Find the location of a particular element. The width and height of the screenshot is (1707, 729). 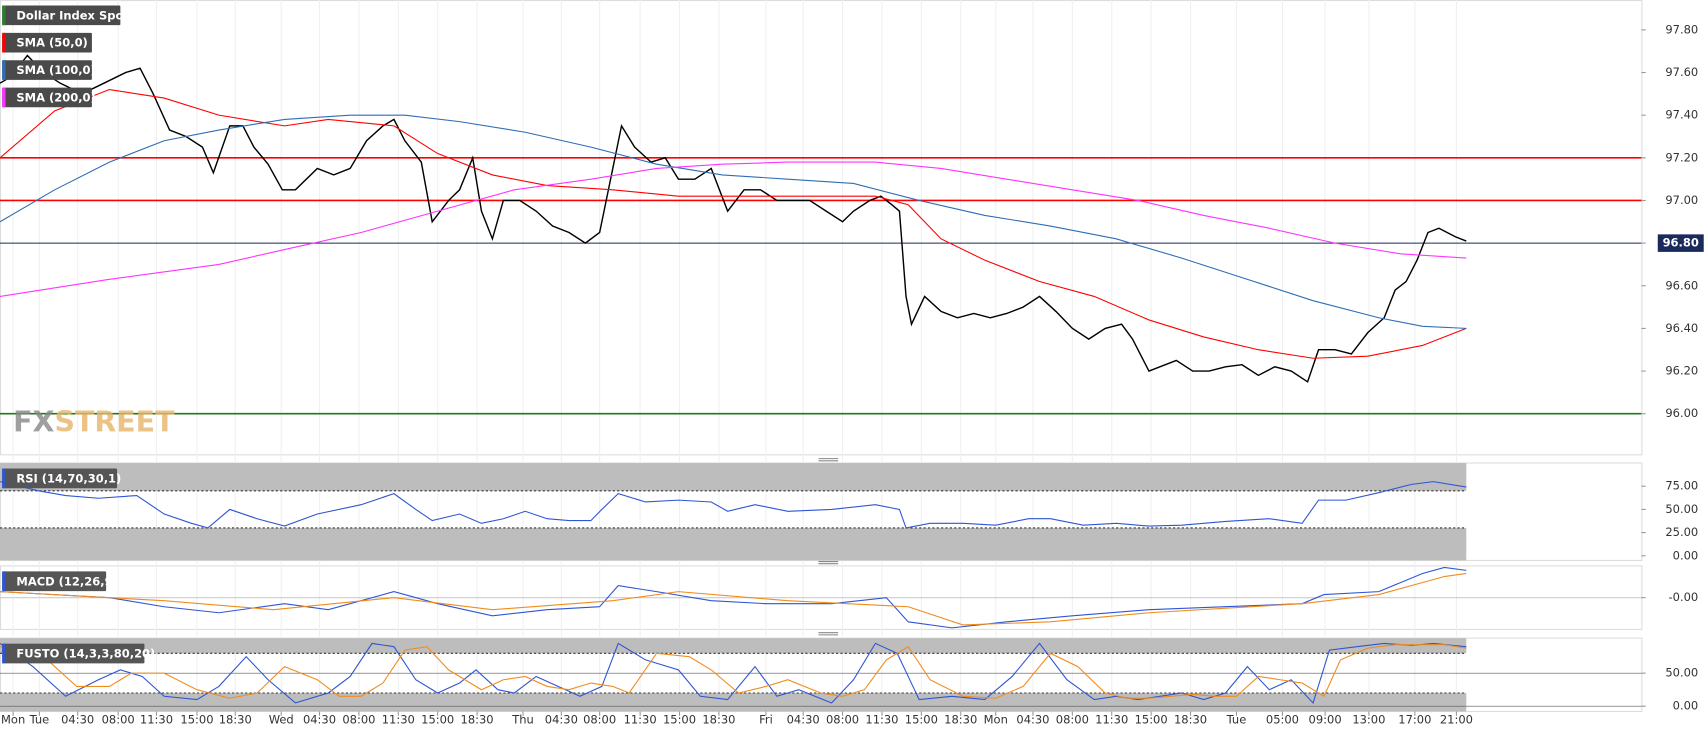

legend-item: SMA (200,0) is located at coordinates (49, 97).